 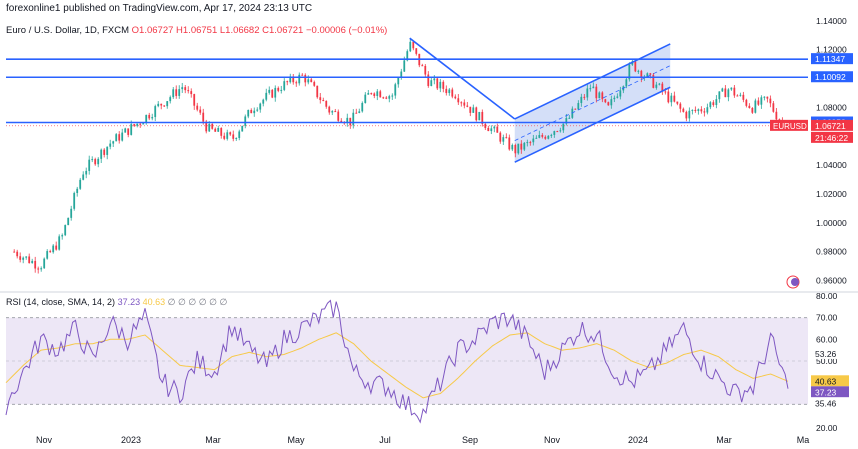 I want to click on symbol-name: Euro / U.S. Dollar, 1D, FXCM, so click(x=68, y=30).